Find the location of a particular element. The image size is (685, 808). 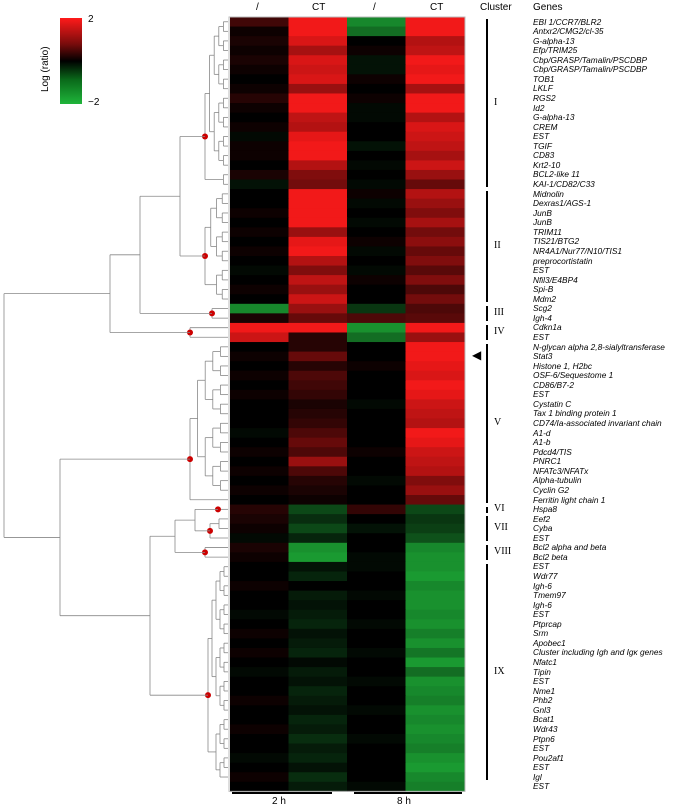

cluster-label: I is located at coordinates (496, 103).